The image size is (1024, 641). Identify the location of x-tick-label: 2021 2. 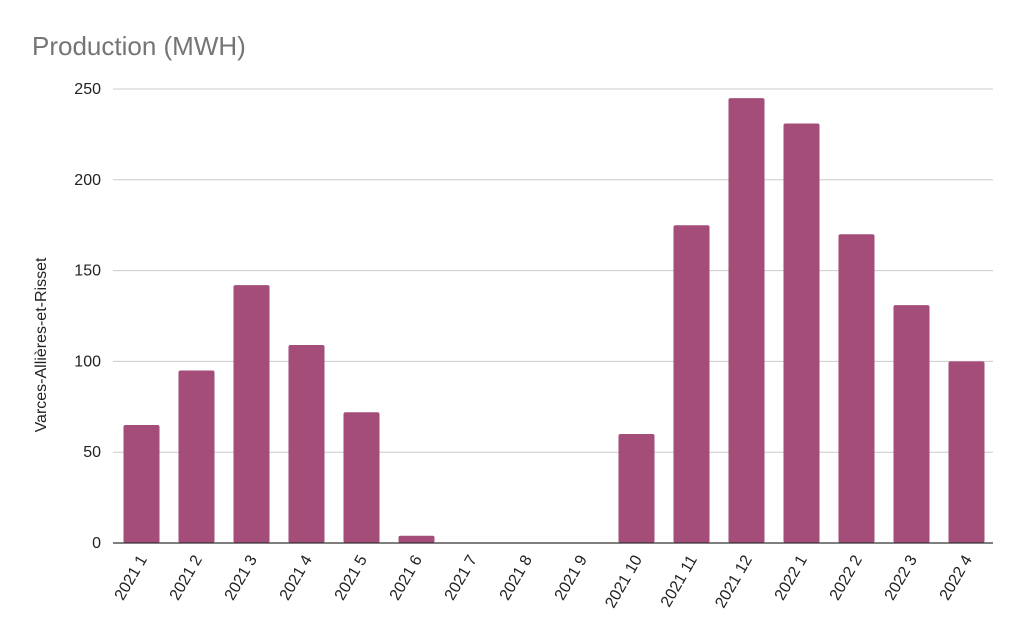
(186, 577).